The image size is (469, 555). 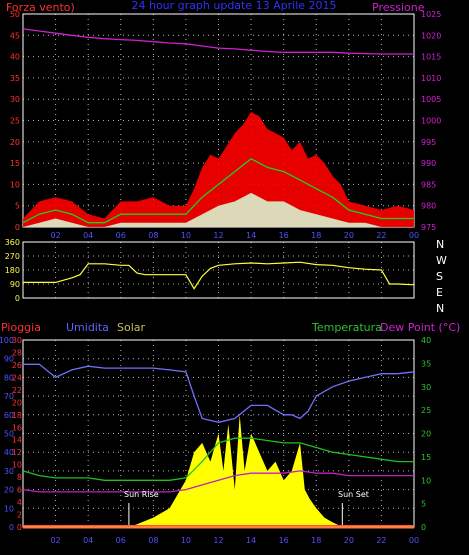 I want to click on temperature-tick-label: 35, so click(x=426, y=363).